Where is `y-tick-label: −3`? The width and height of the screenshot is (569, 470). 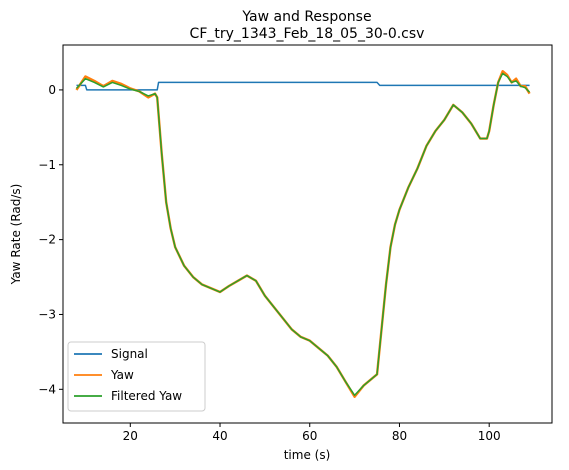
y-tick-label: −3 is located at coordinates (47, 314).